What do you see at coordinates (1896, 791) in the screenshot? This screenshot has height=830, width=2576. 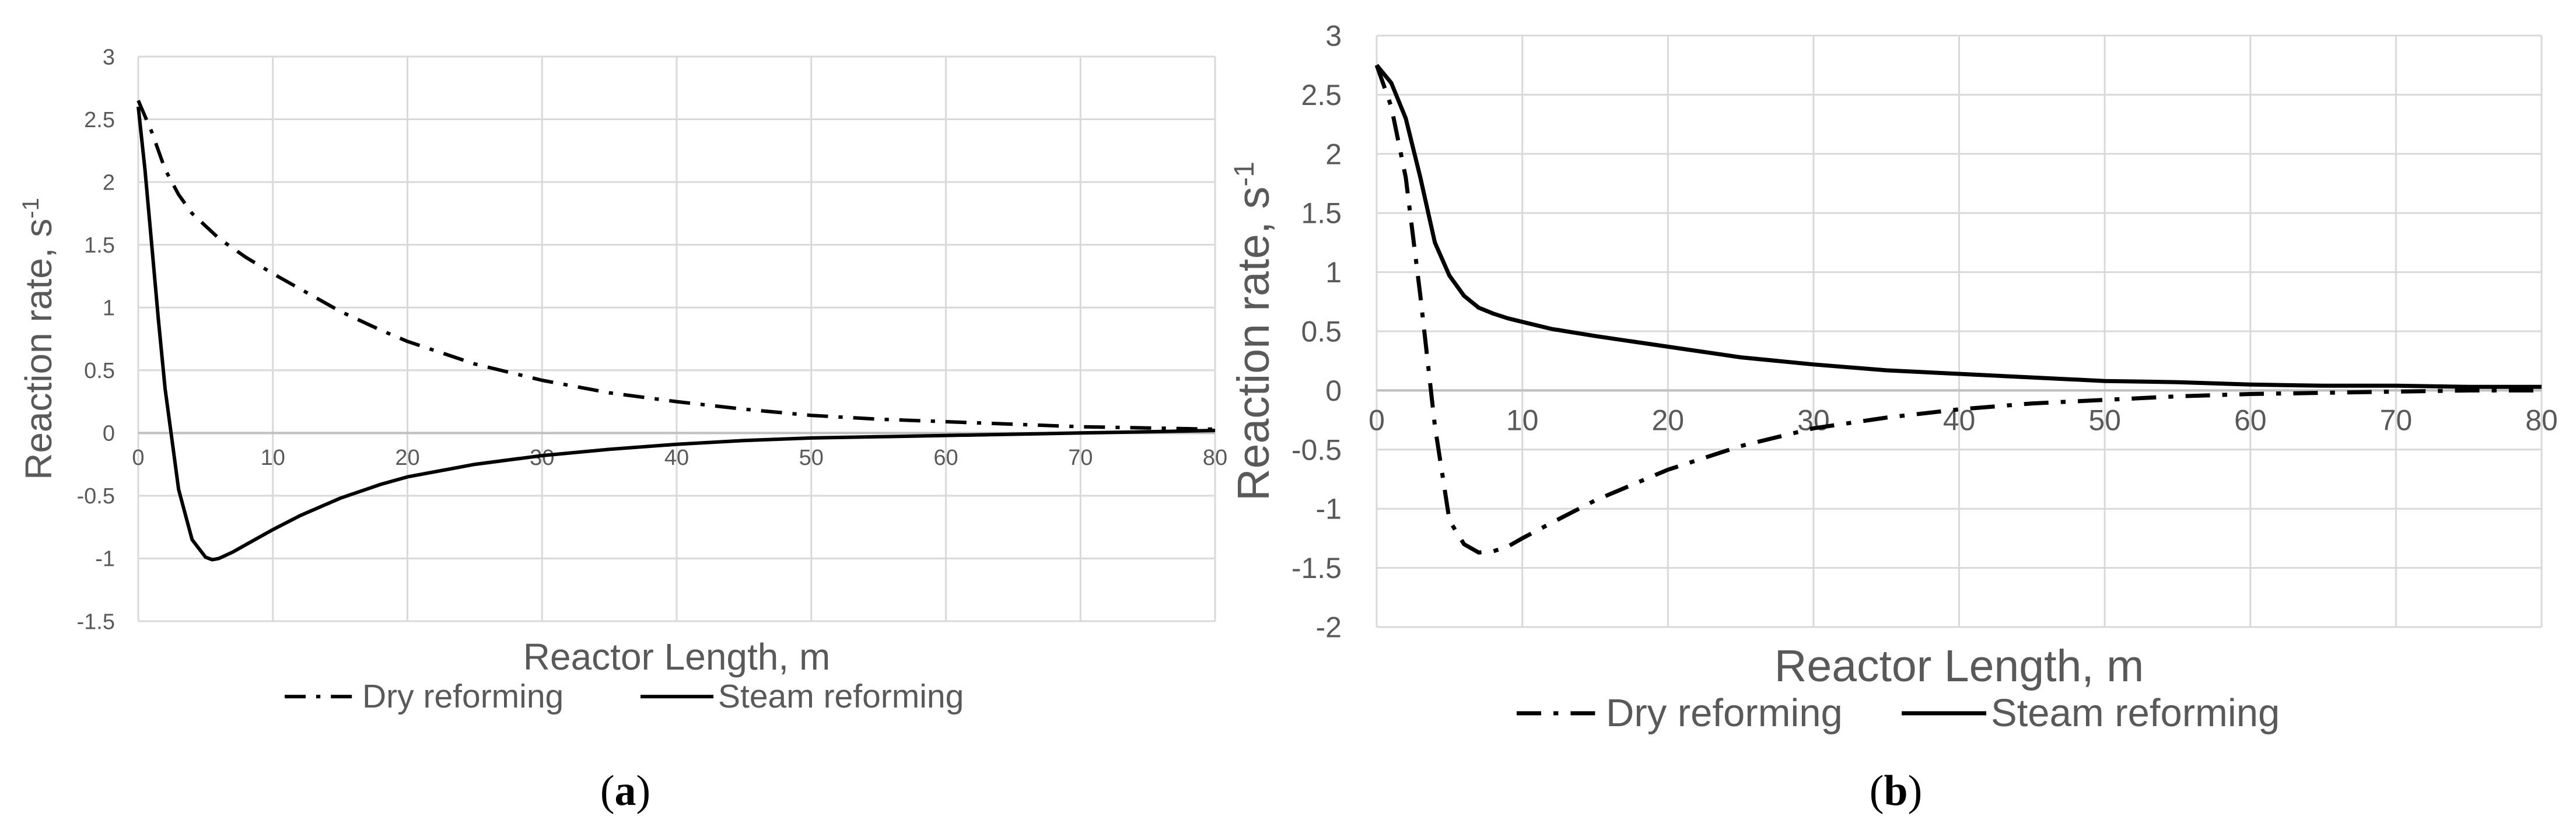 I see `panel-label: (b)` at bounding box center [1896, 791].